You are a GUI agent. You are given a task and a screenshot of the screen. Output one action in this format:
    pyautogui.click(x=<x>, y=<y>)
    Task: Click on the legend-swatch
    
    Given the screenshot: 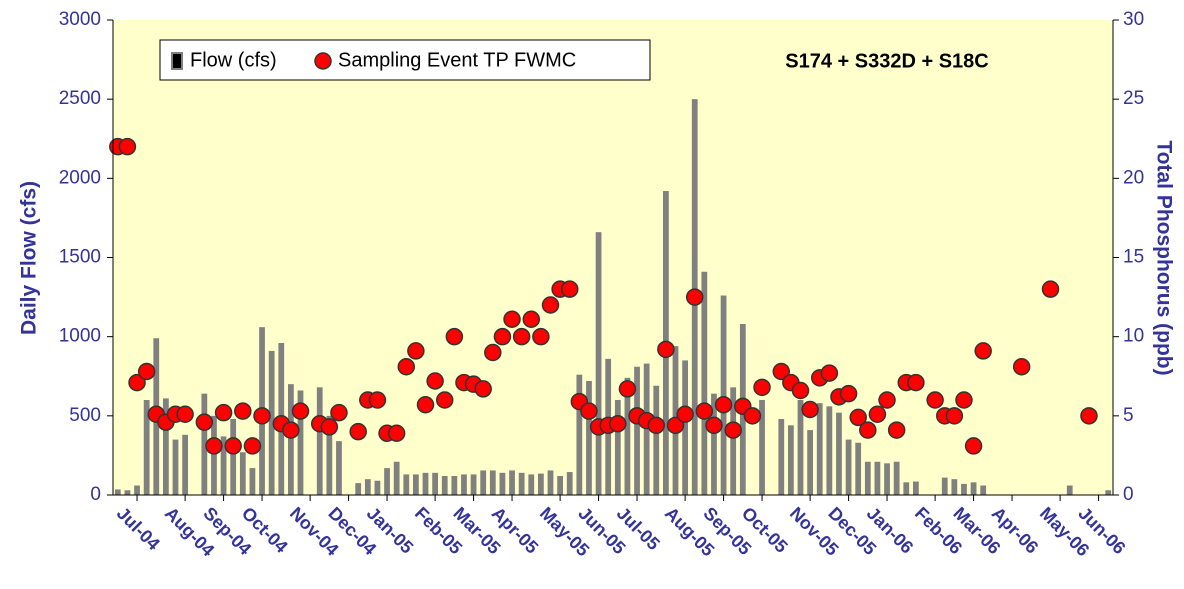 What is the action you would take?
    pyautogui.click(x=323, y=61)
    